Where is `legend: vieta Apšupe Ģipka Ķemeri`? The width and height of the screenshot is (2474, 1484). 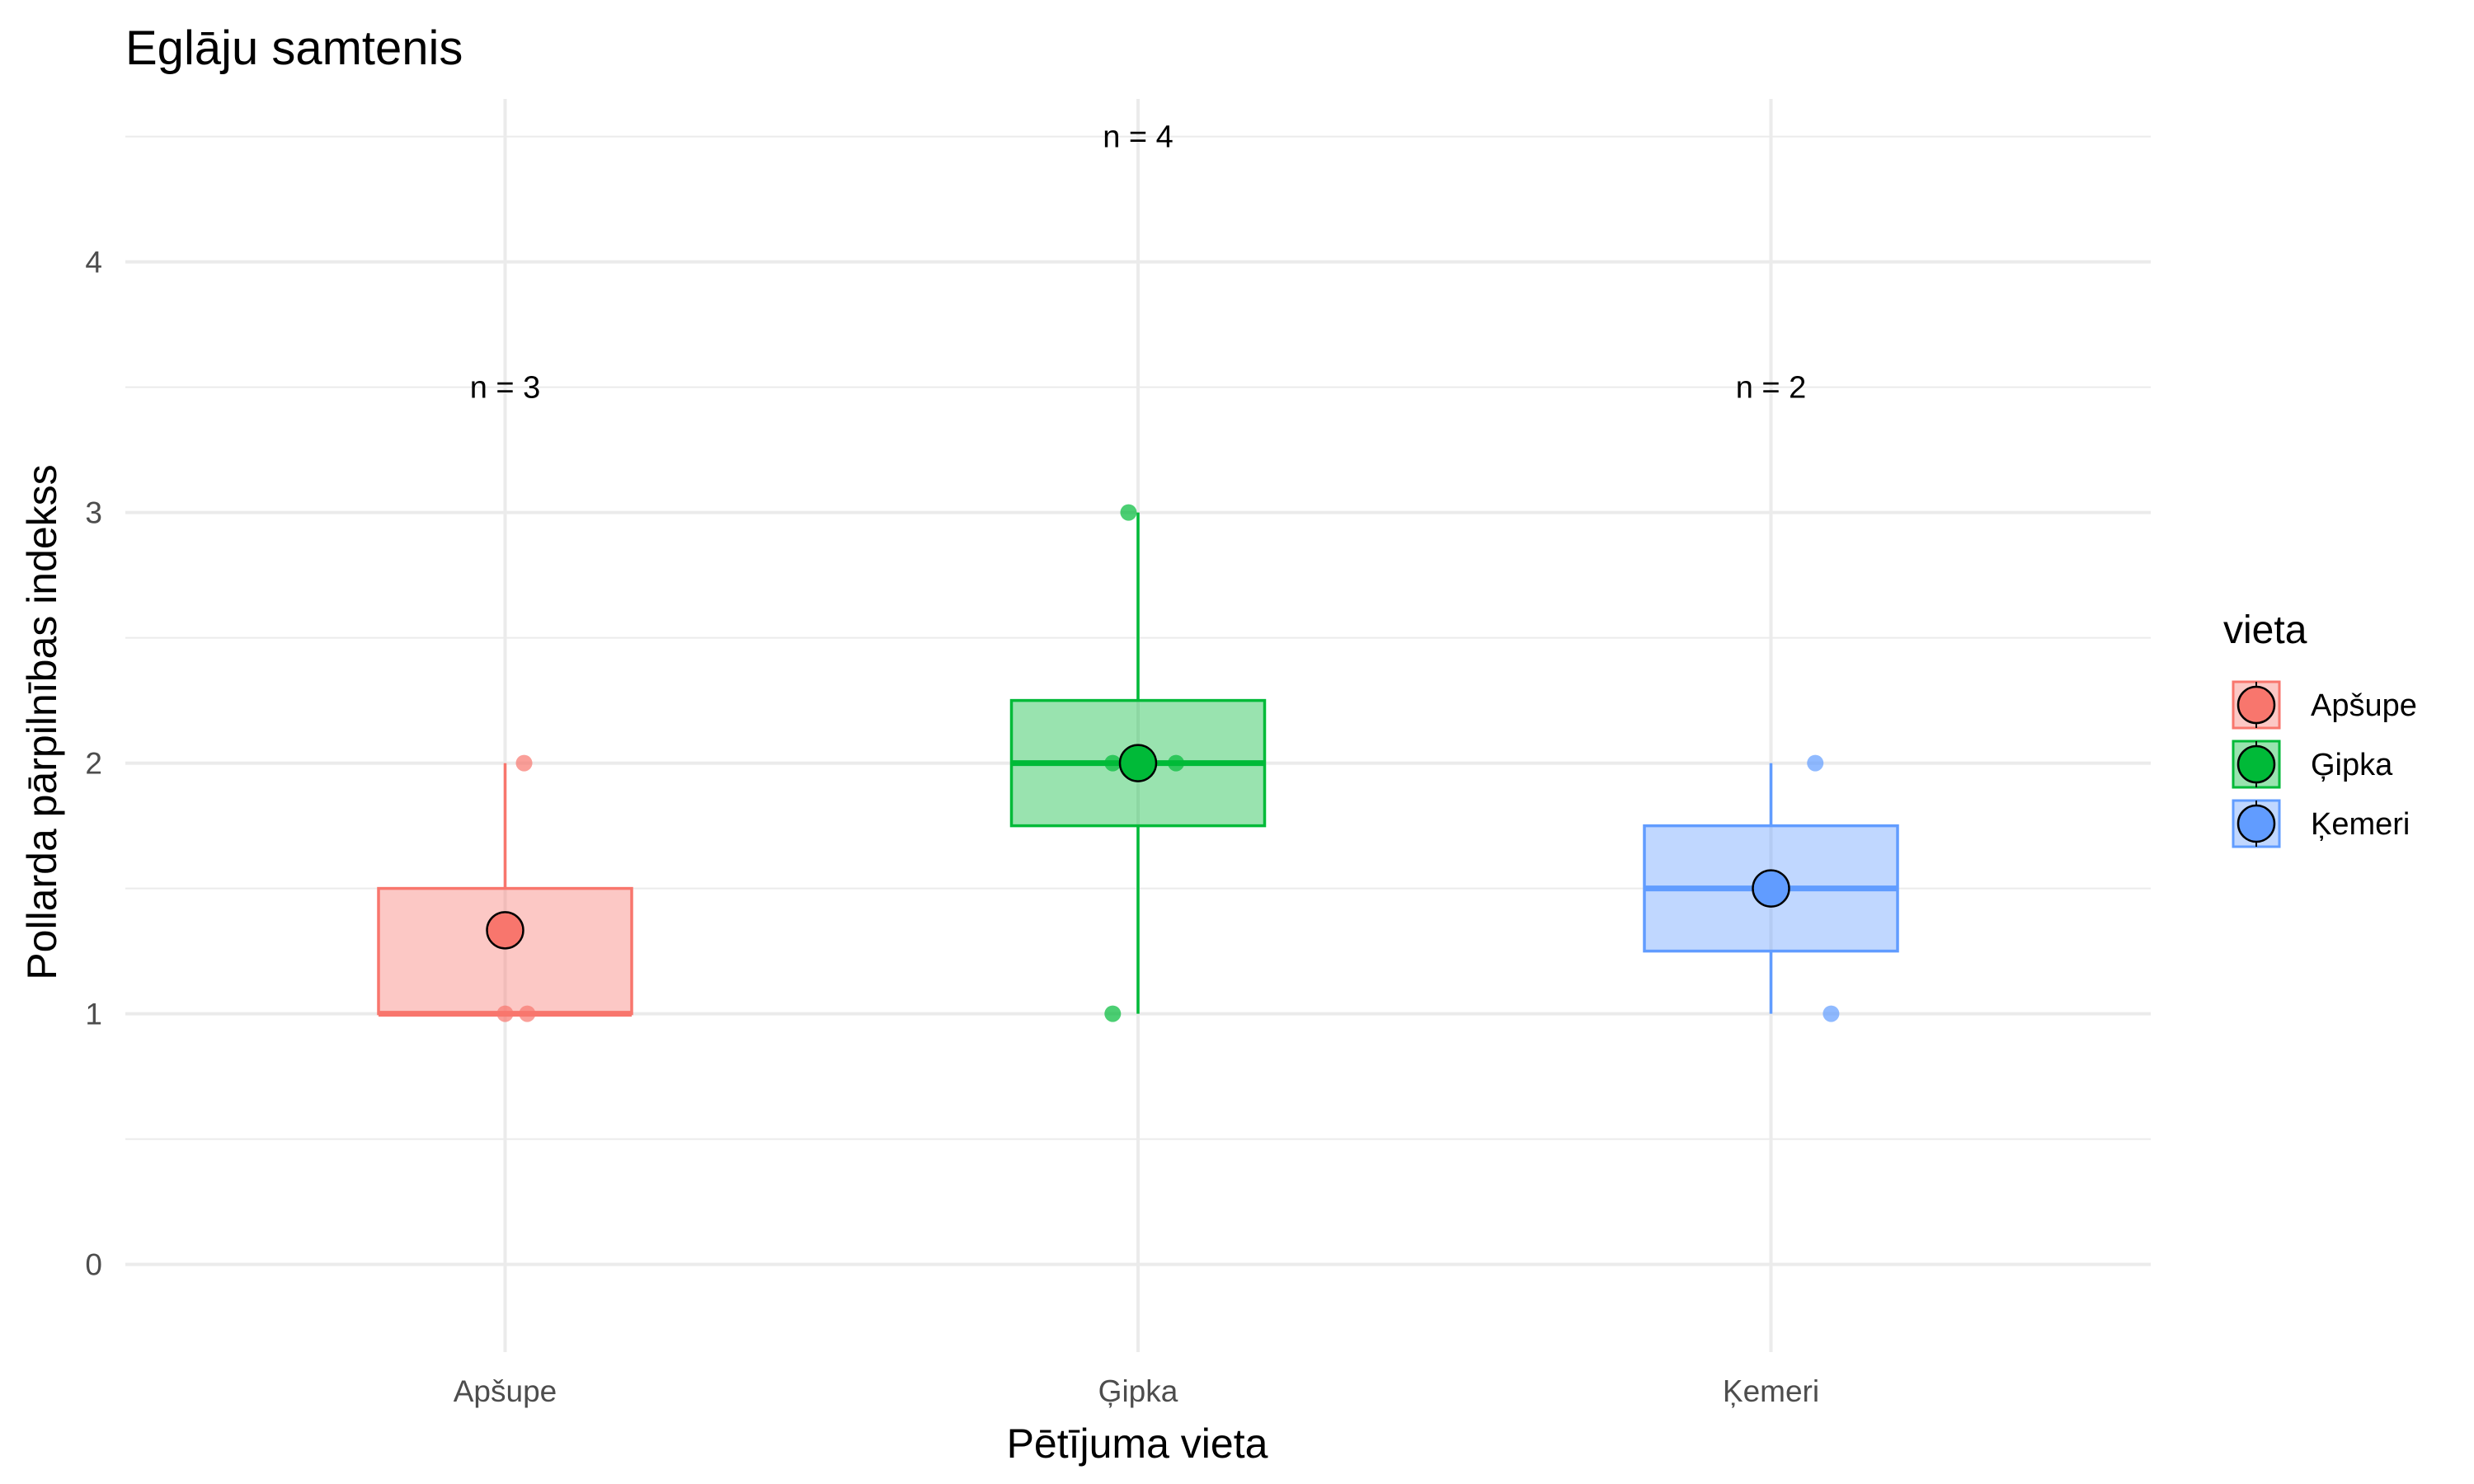 legend: vieta Apšupe Ģipka Ķemeri is located at coordinates (2320, 728).